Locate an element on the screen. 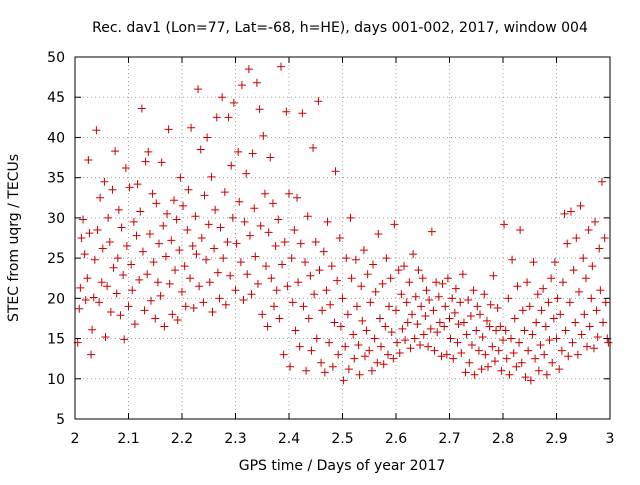 The height and width of the screenshot is (485, 640). x-tick-label: 2.6 is located at coordinates (396, 439).